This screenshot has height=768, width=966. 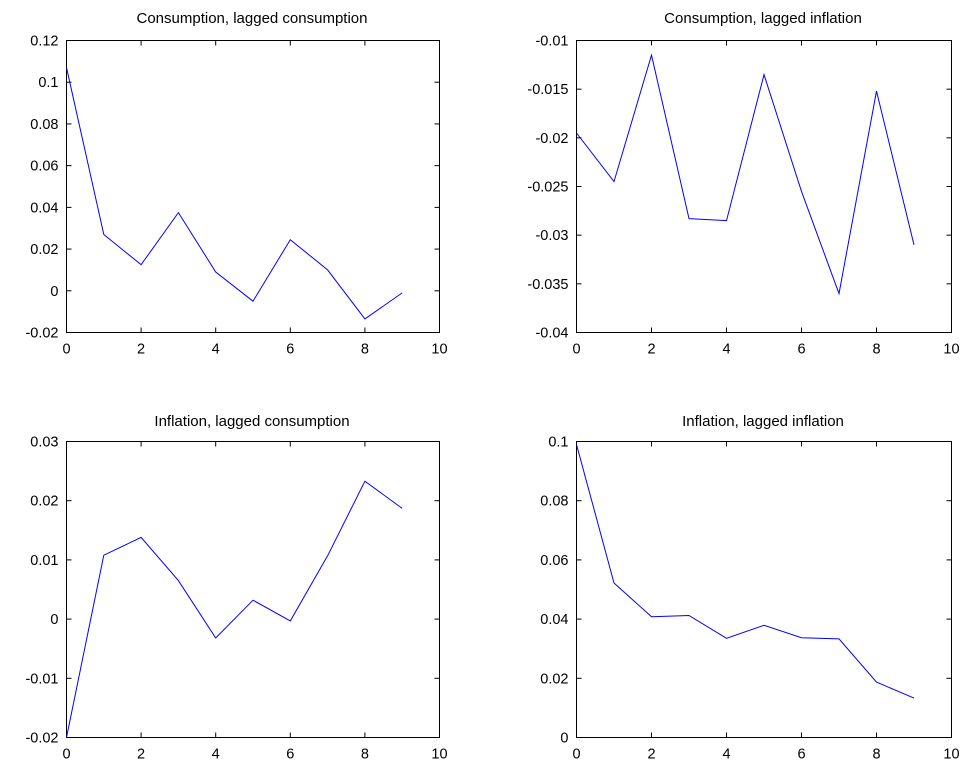 What do you see at coordinates (547, 285) in the screenshot?
I see `y-tick-label: -0.035` at bounding box center [547, 285].